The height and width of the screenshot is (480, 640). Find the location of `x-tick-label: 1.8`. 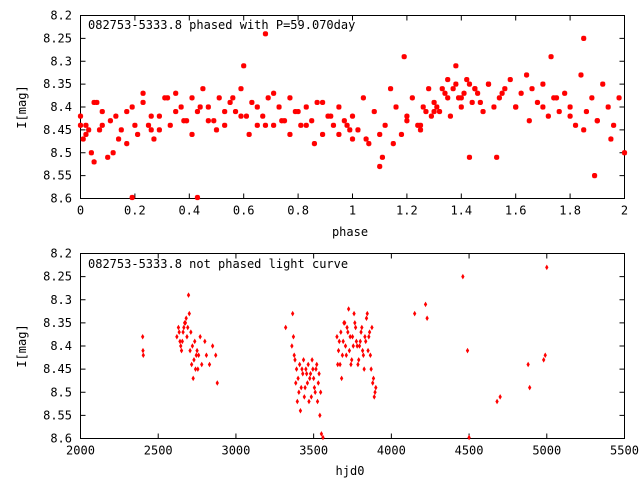

x-tick-label: 1.8 is located at coordinates (570, 211).